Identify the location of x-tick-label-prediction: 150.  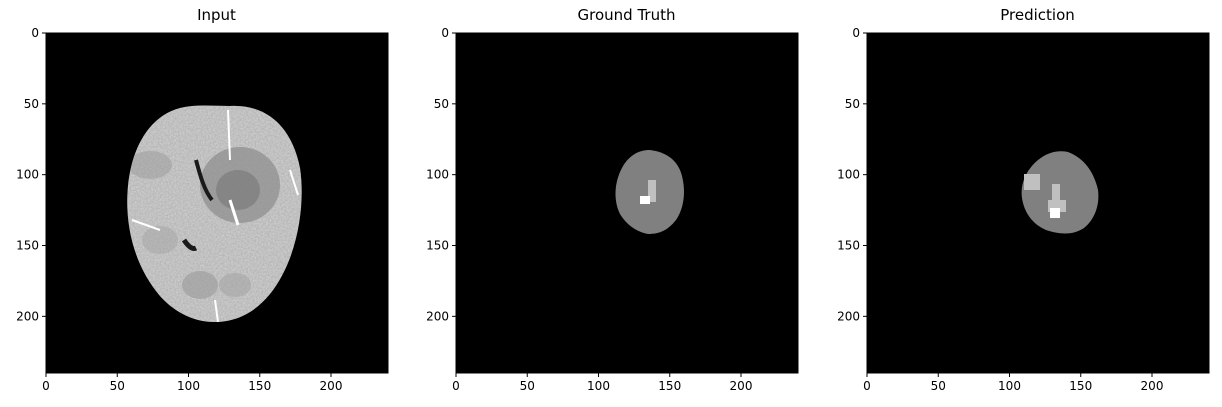
(1080, 386).